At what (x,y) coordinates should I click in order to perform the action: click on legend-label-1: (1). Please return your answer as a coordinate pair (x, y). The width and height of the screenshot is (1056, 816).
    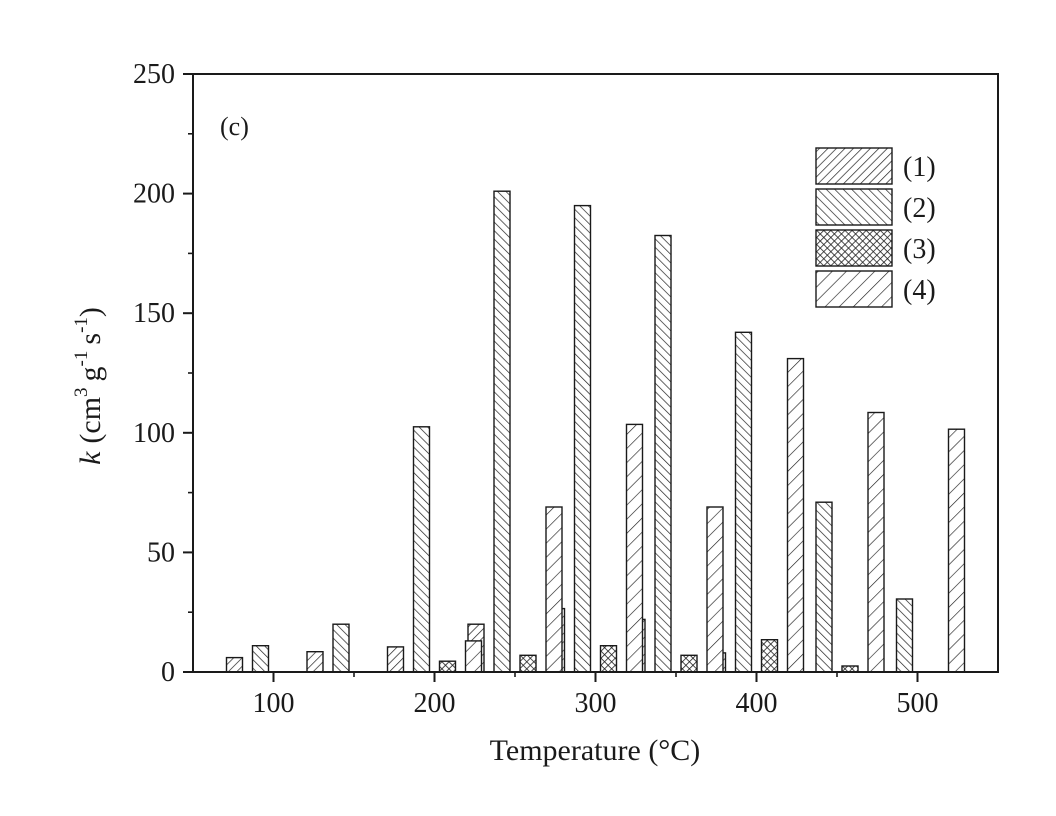
    Looking at the image, I should click on (919, 167).